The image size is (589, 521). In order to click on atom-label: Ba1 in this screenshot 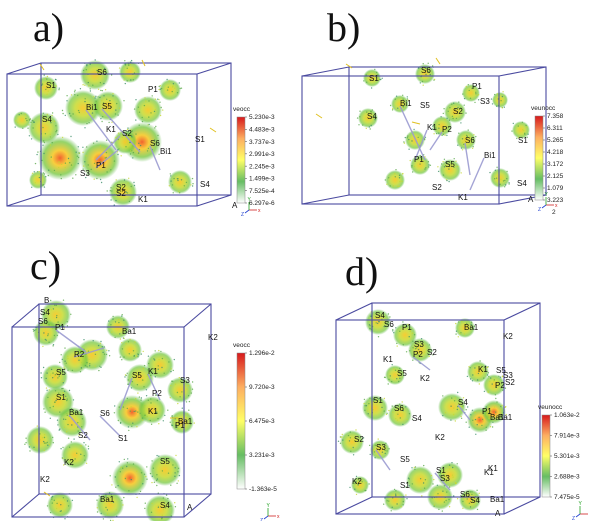, I will do `click(471, 327)`.